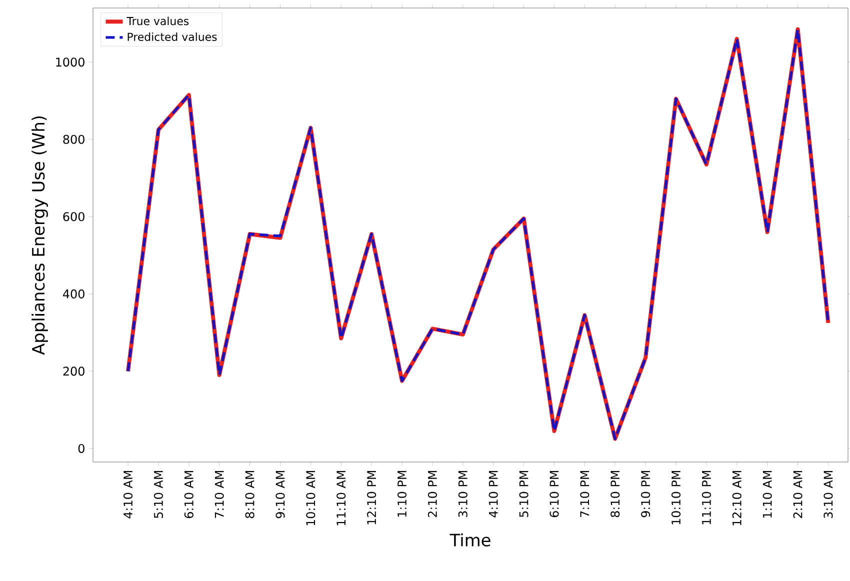  Describe the element at coordinates (676, 497) in the screenshot. I see `x-tick-label: 10:10 PM` at that location.